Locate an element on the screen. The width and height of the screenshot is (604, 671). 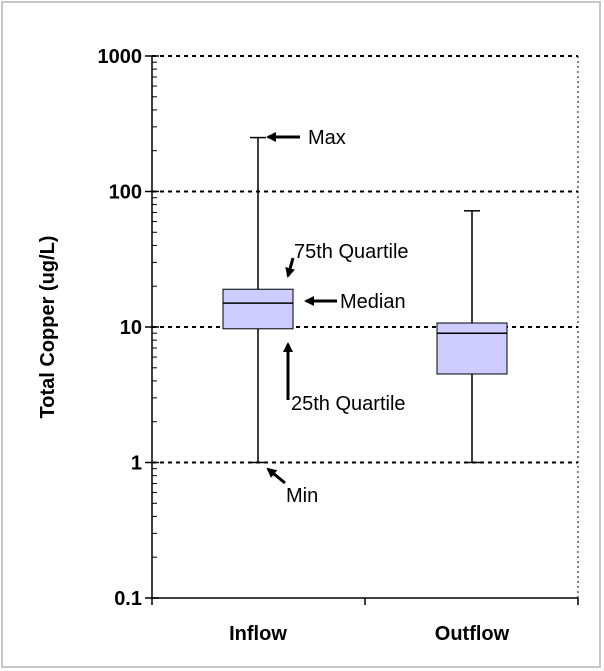
y-tick-label: 1 is located at coordinates (136, 464).